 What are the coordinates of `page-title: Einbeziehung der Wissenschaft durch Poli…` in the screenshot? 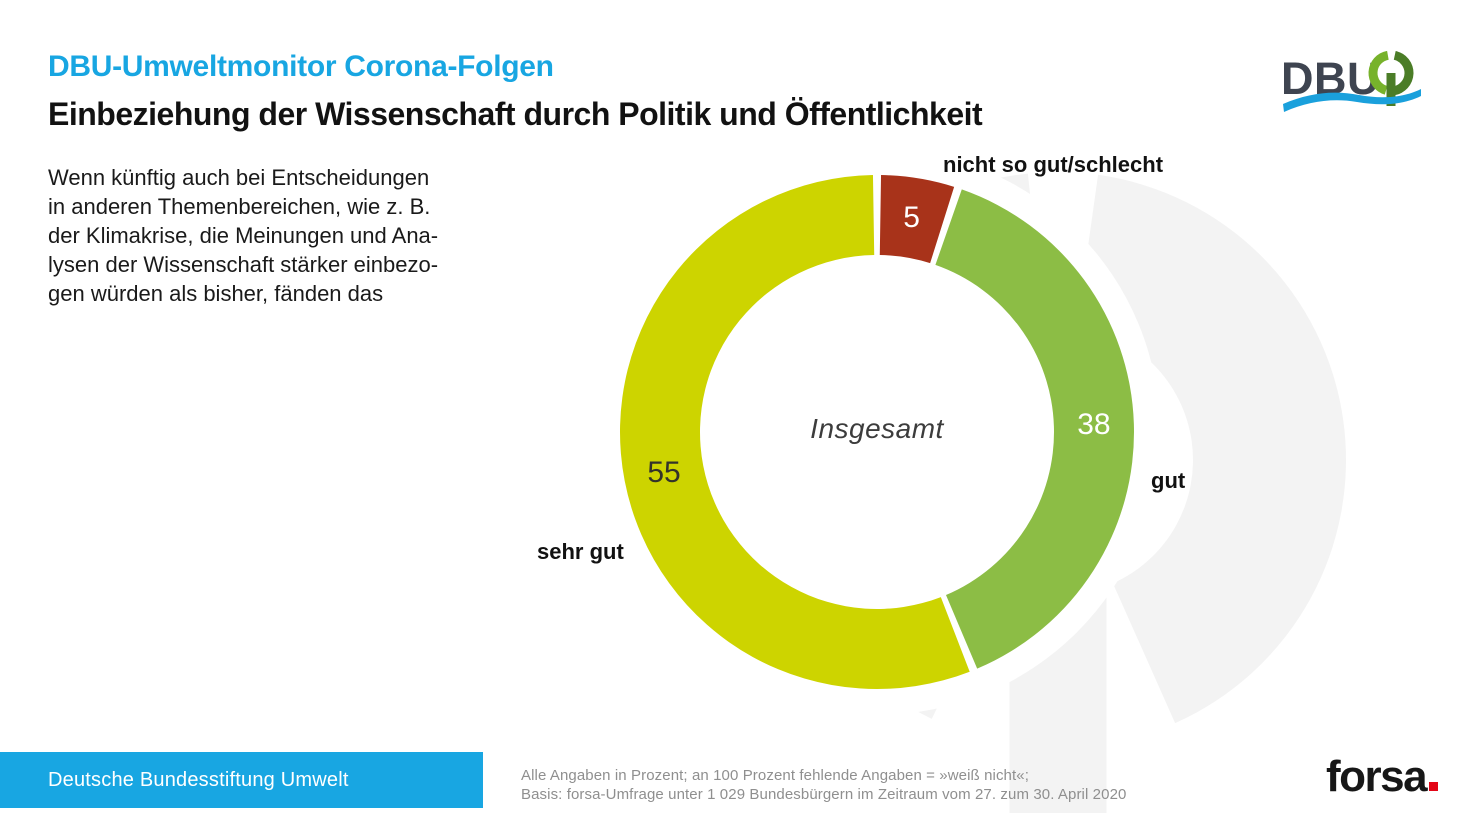 It's located at (515, 114).